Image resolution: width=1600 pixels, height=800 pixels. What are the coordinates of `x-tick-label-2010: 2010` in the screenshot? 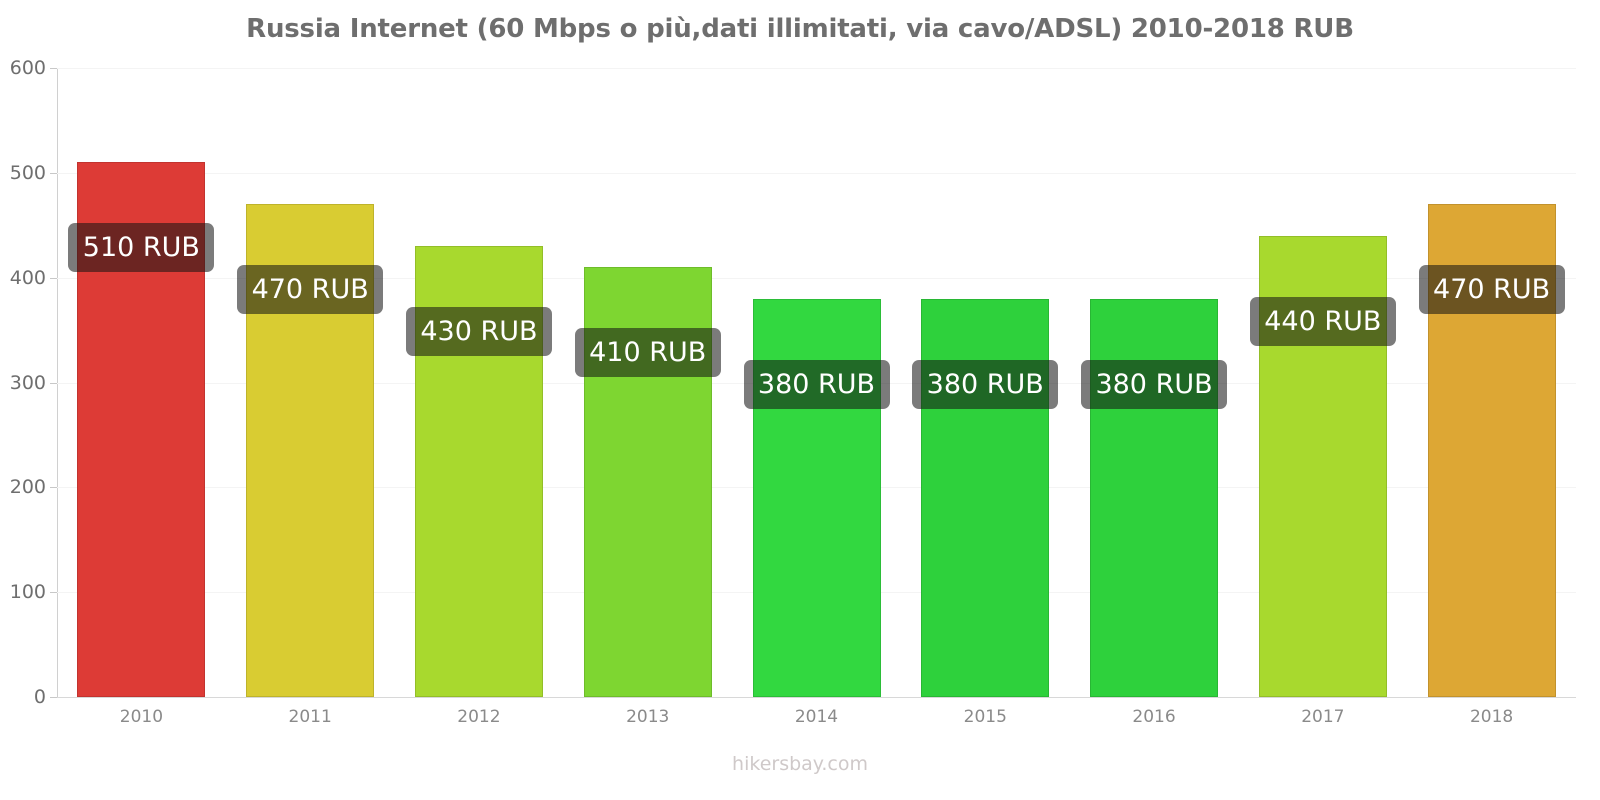 It's located at (141, 717).